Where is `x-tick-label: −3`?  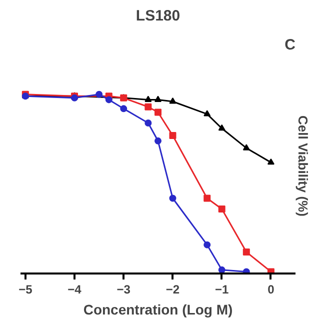 x-tick-label: −3 is located at coordinates (123, 289).